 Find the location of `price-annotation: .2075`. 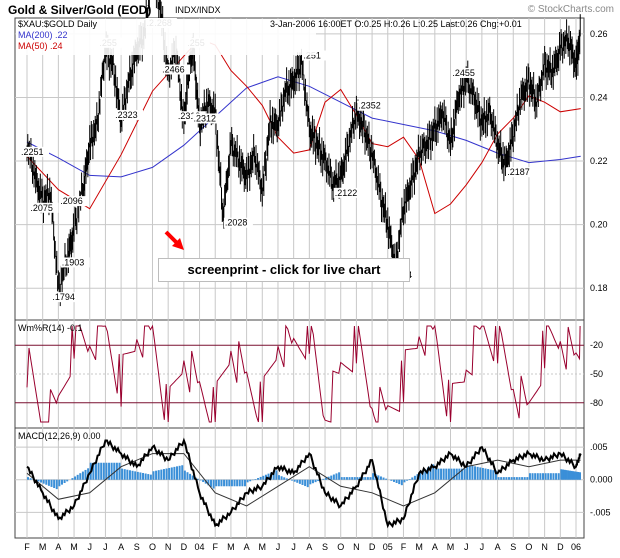

price-annotation: .2075 is located at coordinates (41, 208).